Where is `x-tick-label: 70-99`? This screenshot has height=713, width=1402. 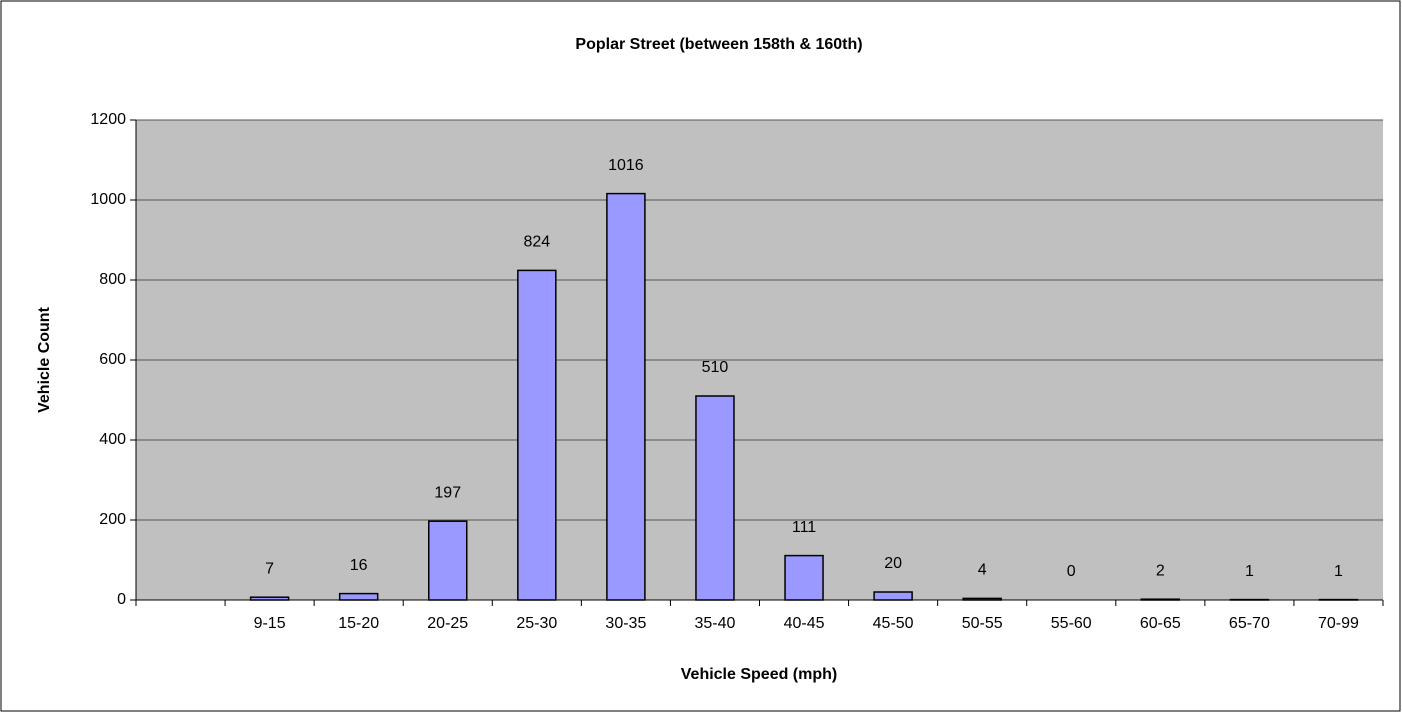 x-tick-label: 70-99 is located at coordinates (1338, 623).